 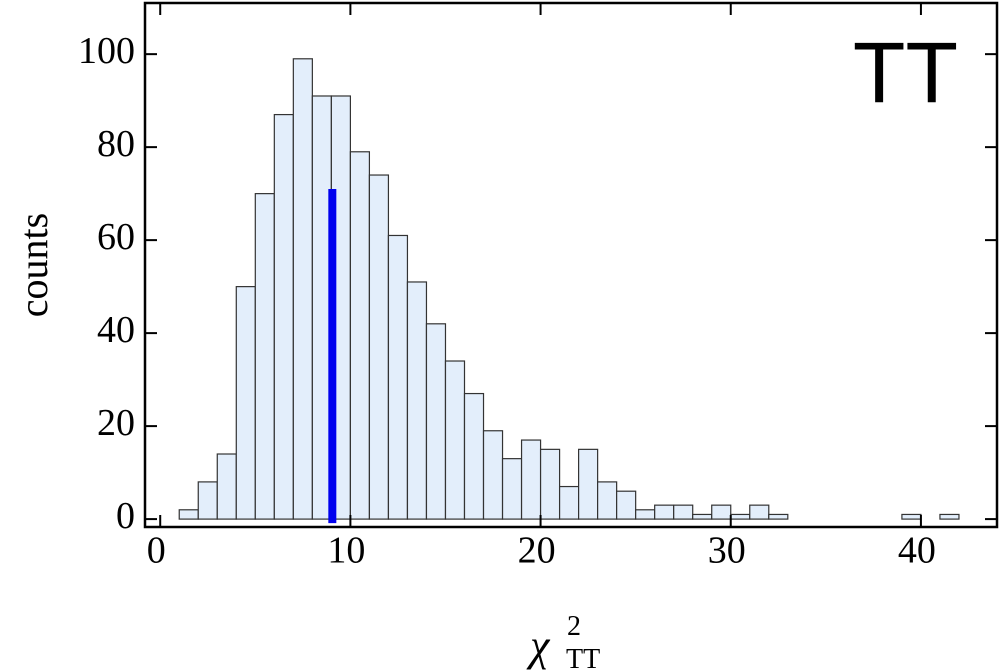 What do you see at coordinates (537, 551) in the screenshot?
I see `x-tick-label: 20` at bounding box center [537, 551].